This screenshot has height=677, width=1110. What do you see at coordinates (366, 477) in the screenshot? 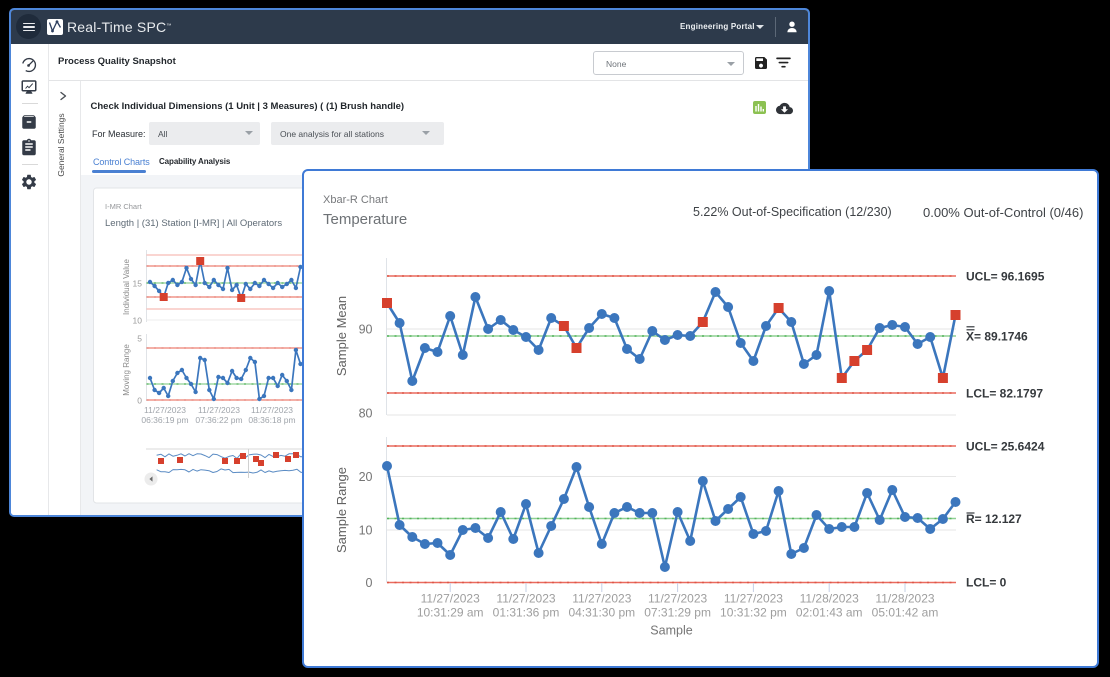
I see `svg-text: 20` at bounding box center [366, 477].